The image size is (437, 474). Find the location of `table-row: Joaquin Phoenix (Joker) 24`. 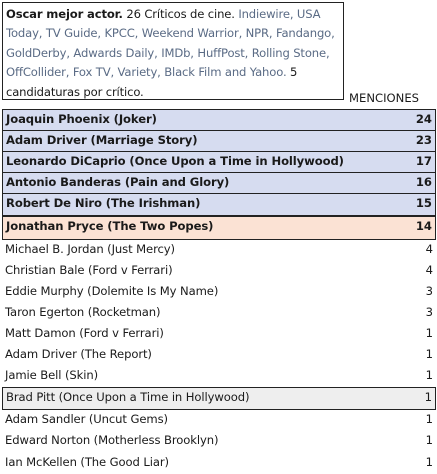

table-row: Joaquin Phoenix (Joker) 24 is located at coordinates (219, 121).